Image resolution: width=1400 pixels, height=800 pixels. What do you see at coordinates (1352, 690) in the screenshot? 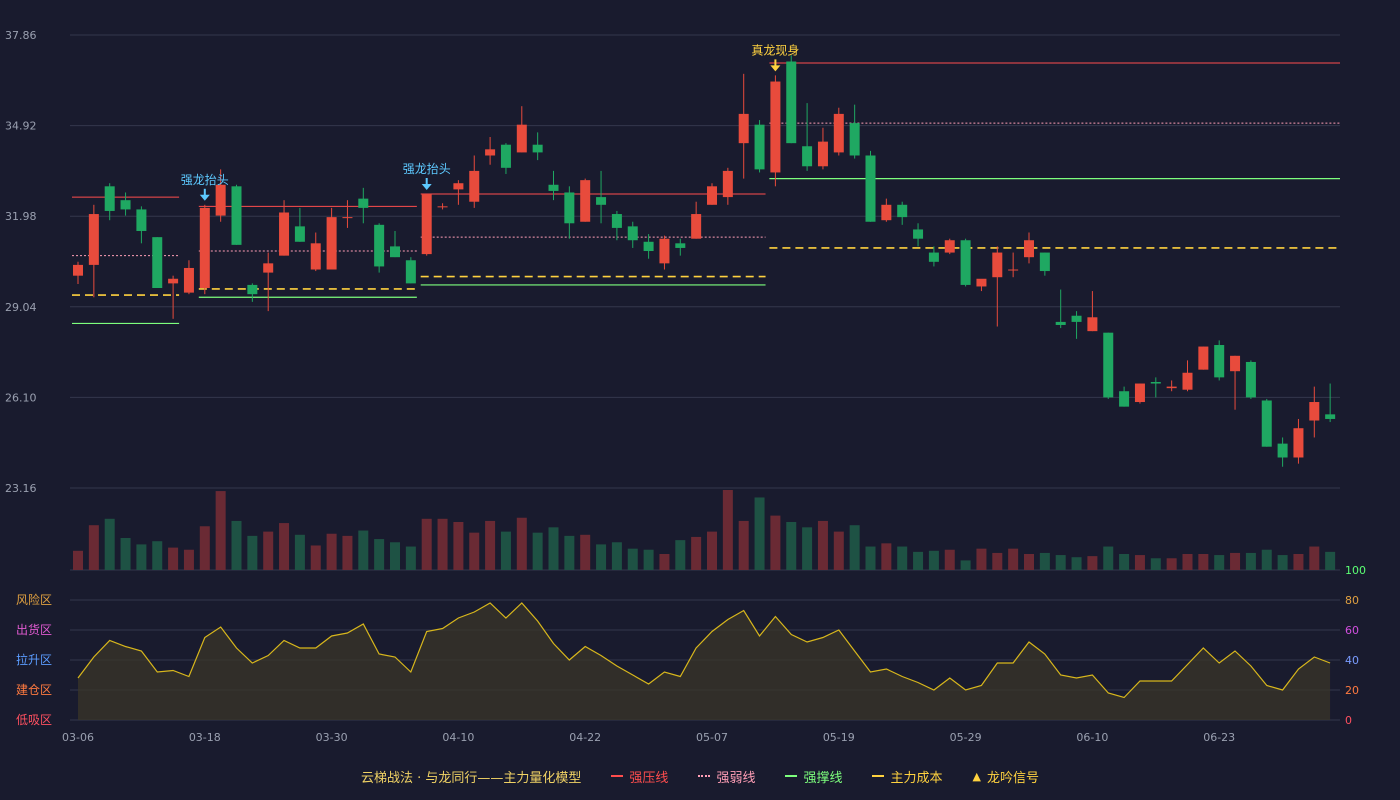
I see `osc-tick-label: 20` at bounding box center [1352, 690].